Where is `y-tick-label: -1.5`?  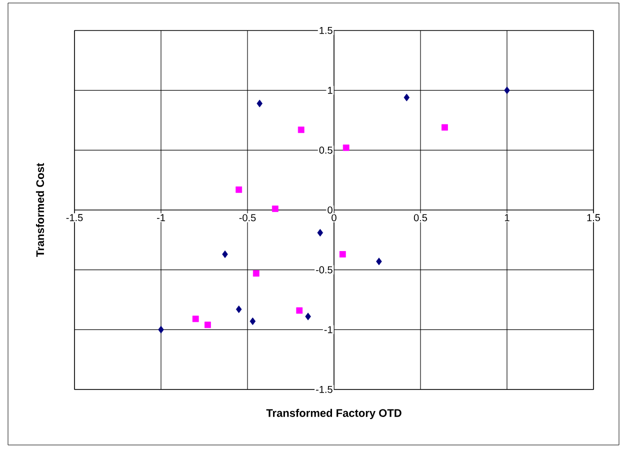
y-tick-label: -1.5 is located at coordinates (324, 389).